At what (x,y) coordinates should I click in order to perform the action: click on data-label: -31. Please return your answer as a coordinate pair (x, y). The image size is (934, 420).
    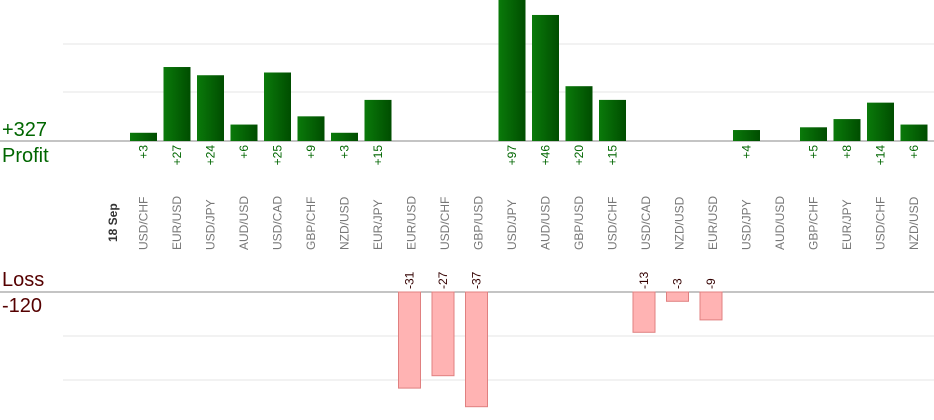
    Looking at the image, I should click on (410, 280).